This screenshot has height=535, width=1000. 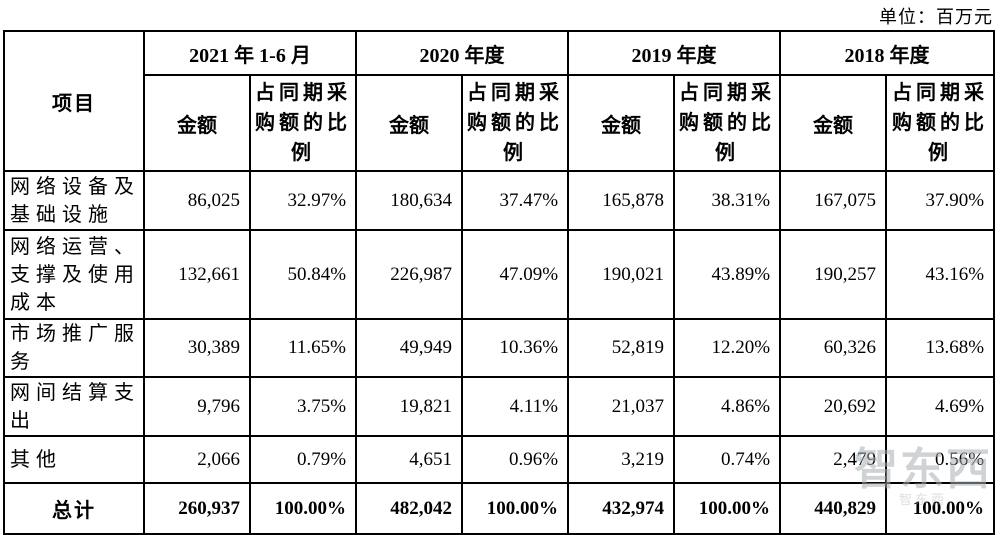 What do you see at coordinates (621, 406) in the screenshot?
I see `amount-cell: 21,037` at bounding box center [621, 406].